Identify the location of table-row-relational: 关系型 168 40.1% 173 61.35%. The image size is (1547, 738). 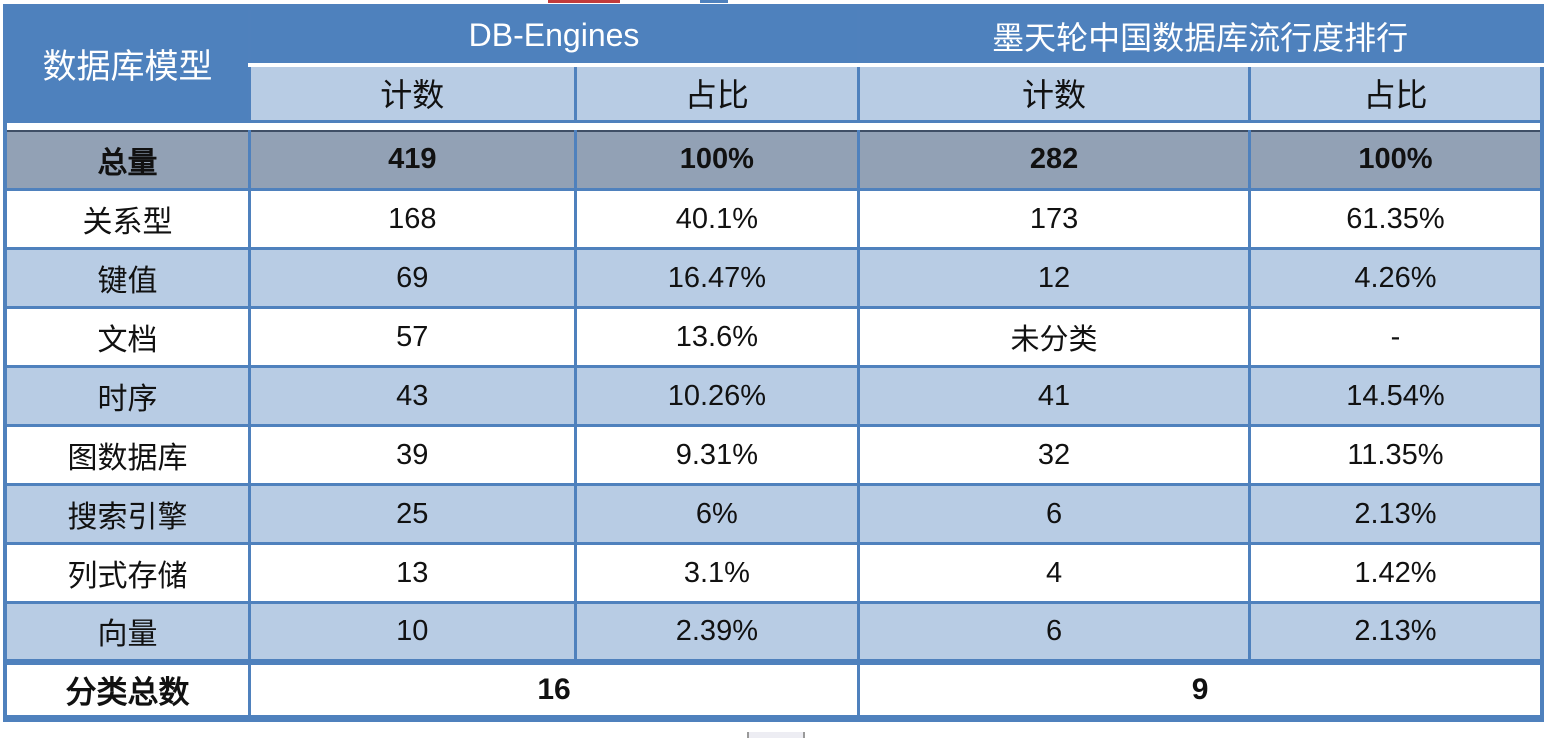
(773, 219).